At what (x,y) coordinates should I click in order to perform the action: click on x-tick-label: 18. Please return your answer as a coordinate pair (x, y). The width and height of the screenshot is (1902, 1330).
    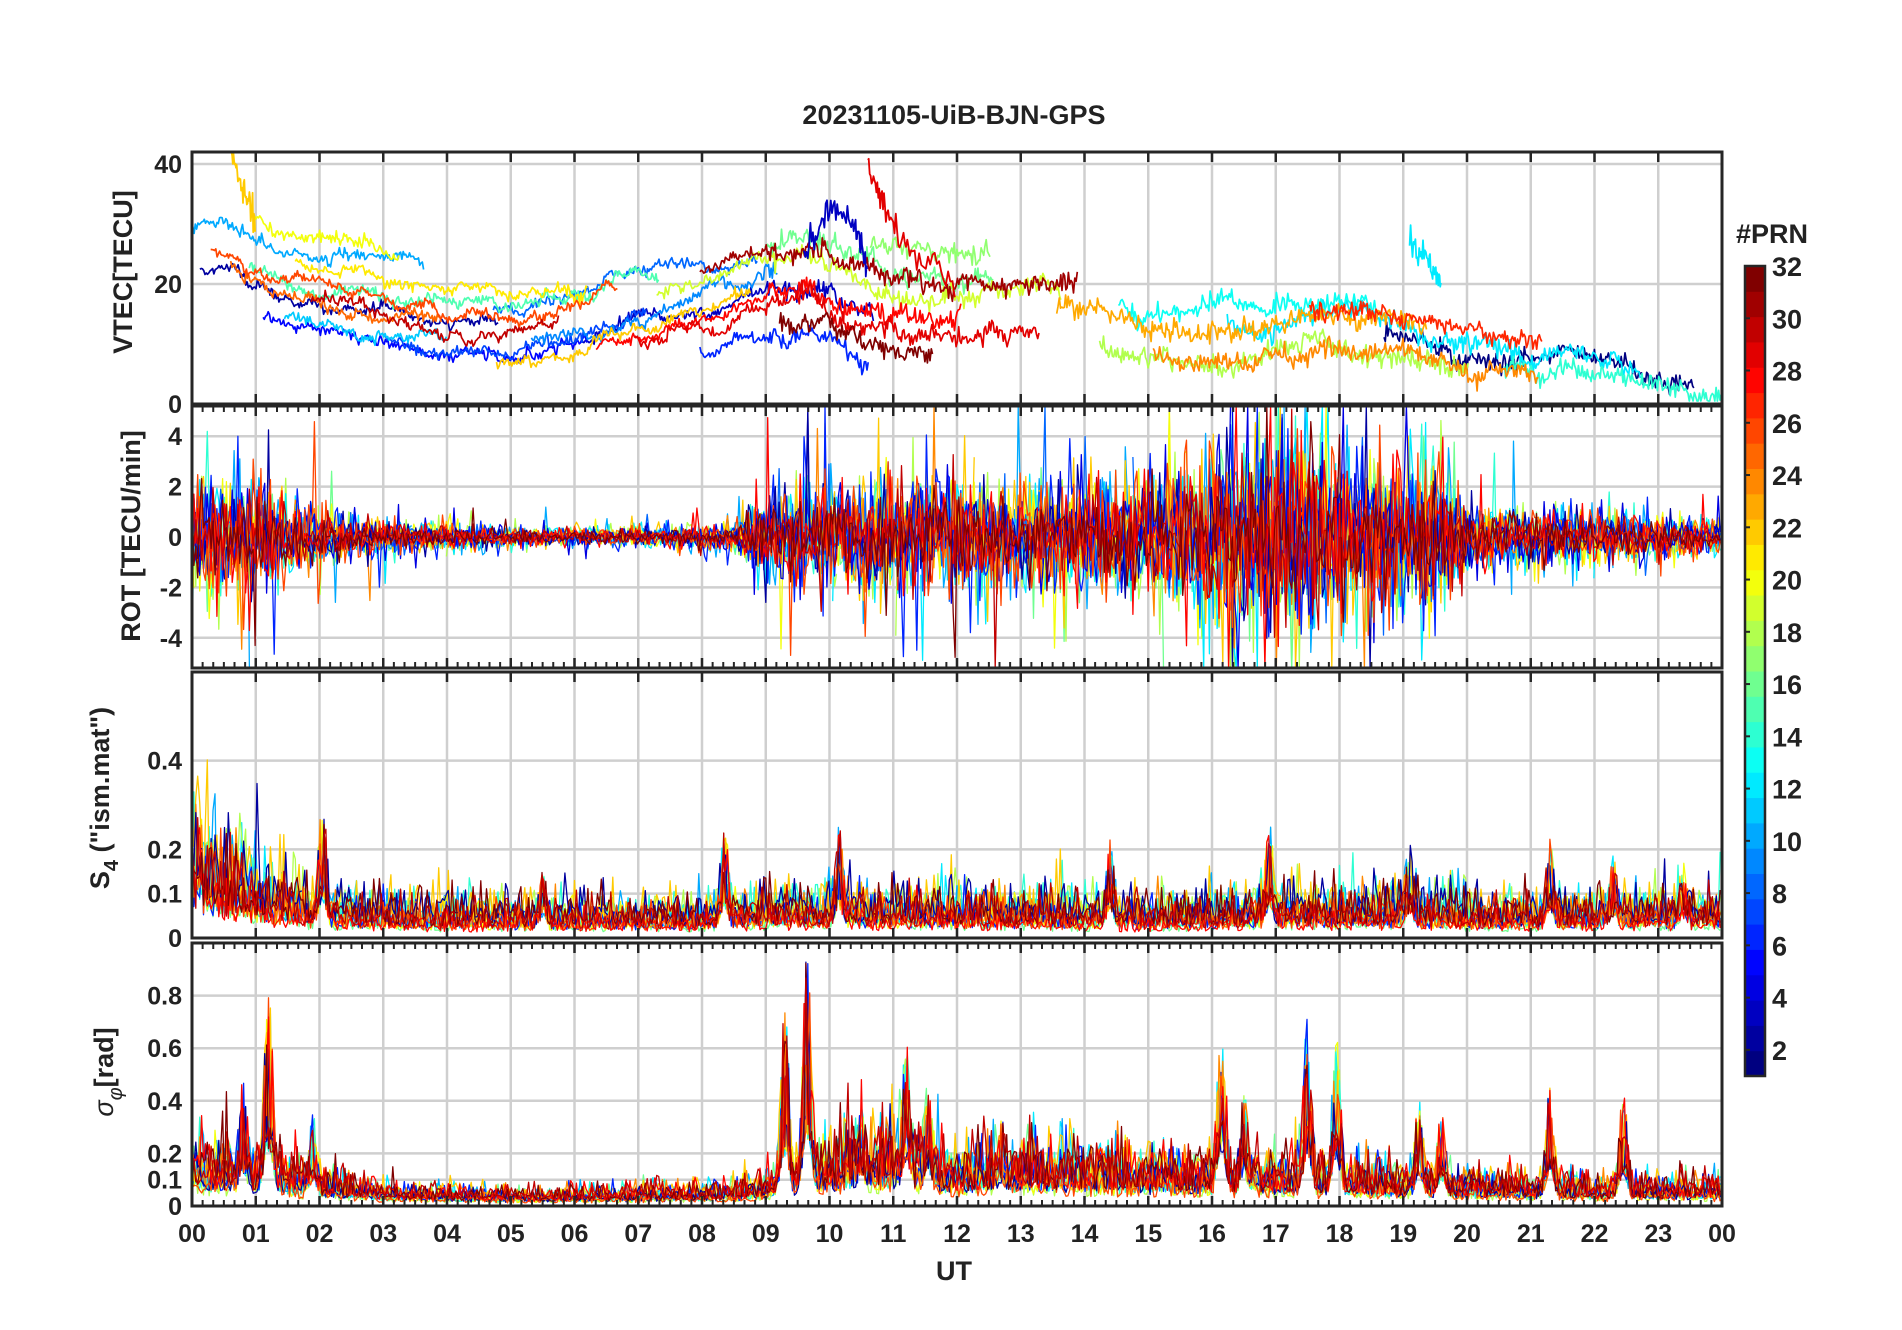
    Looking at the image, I should click on (1340, 1234).